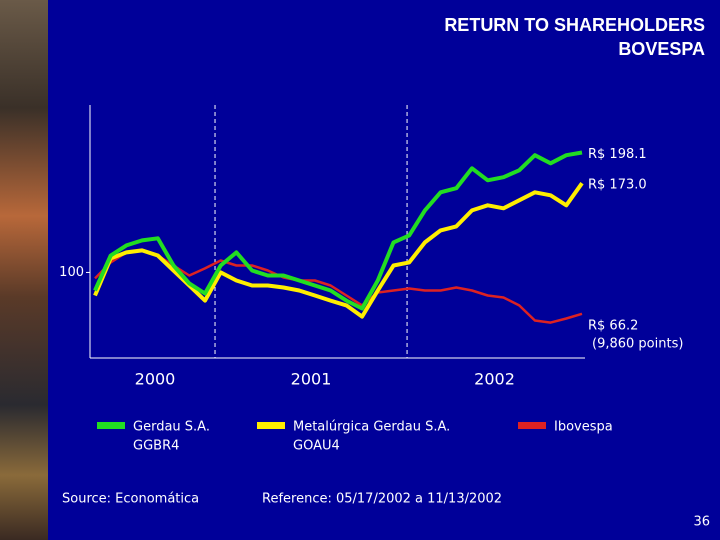 Image resolution: width=720 pixels, height=540 pixels. I want to click on side-photo, so click(24, 270).